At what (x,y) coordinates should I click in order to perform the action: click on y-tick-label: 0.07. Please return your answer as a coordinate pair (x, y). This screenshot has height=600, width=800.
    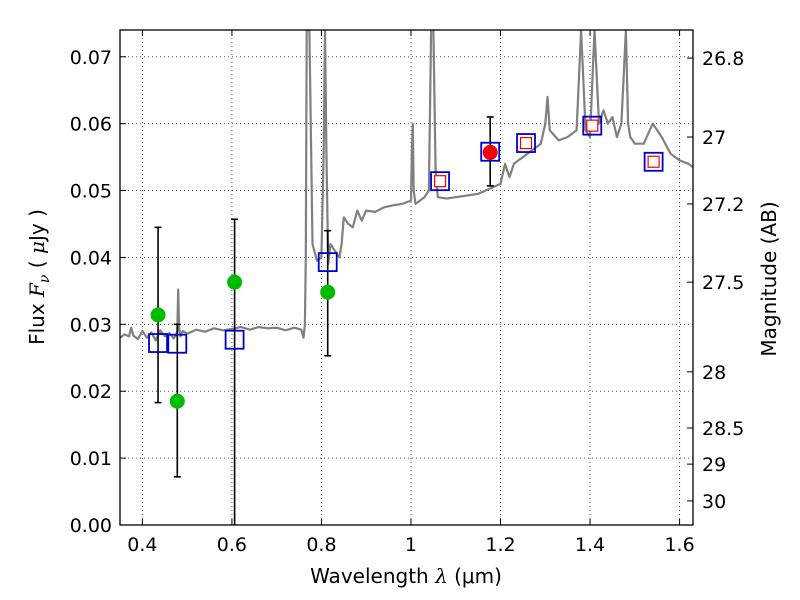
    Looking at the image, I should click on (91, 58).